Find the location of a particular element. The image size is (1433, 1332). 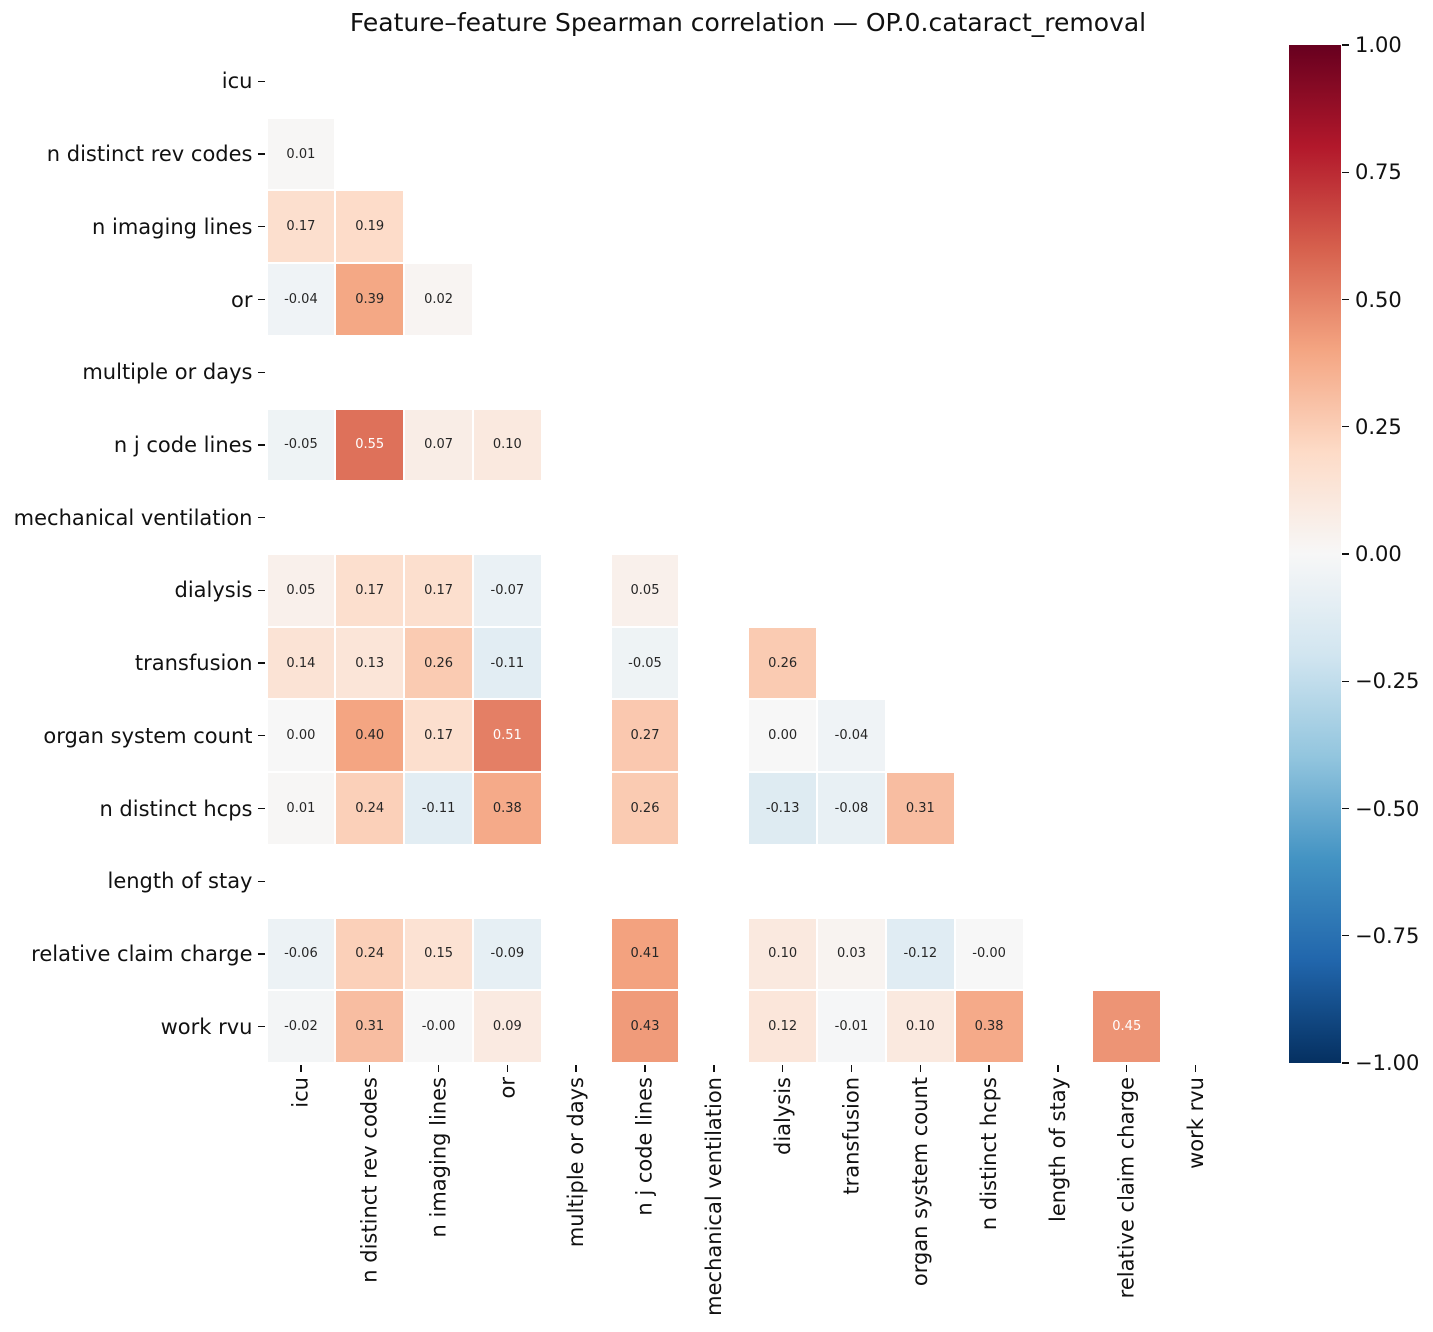

cell-value: 0.03 is located at coordinates (851, 954).